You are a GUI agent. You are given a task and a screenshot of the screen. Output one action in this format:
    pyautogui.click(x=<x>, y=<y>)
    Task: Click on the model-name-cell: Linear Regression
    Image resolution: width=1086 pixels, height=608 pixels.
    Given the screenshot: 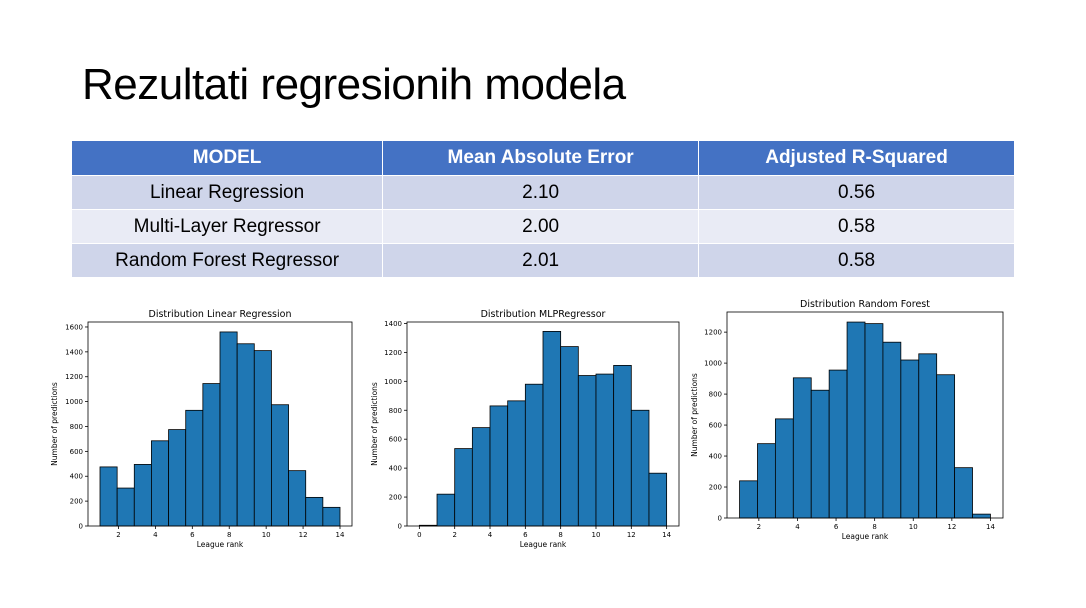 What is the action you would take?
    pyautogui.click(x=227, y=192)
    